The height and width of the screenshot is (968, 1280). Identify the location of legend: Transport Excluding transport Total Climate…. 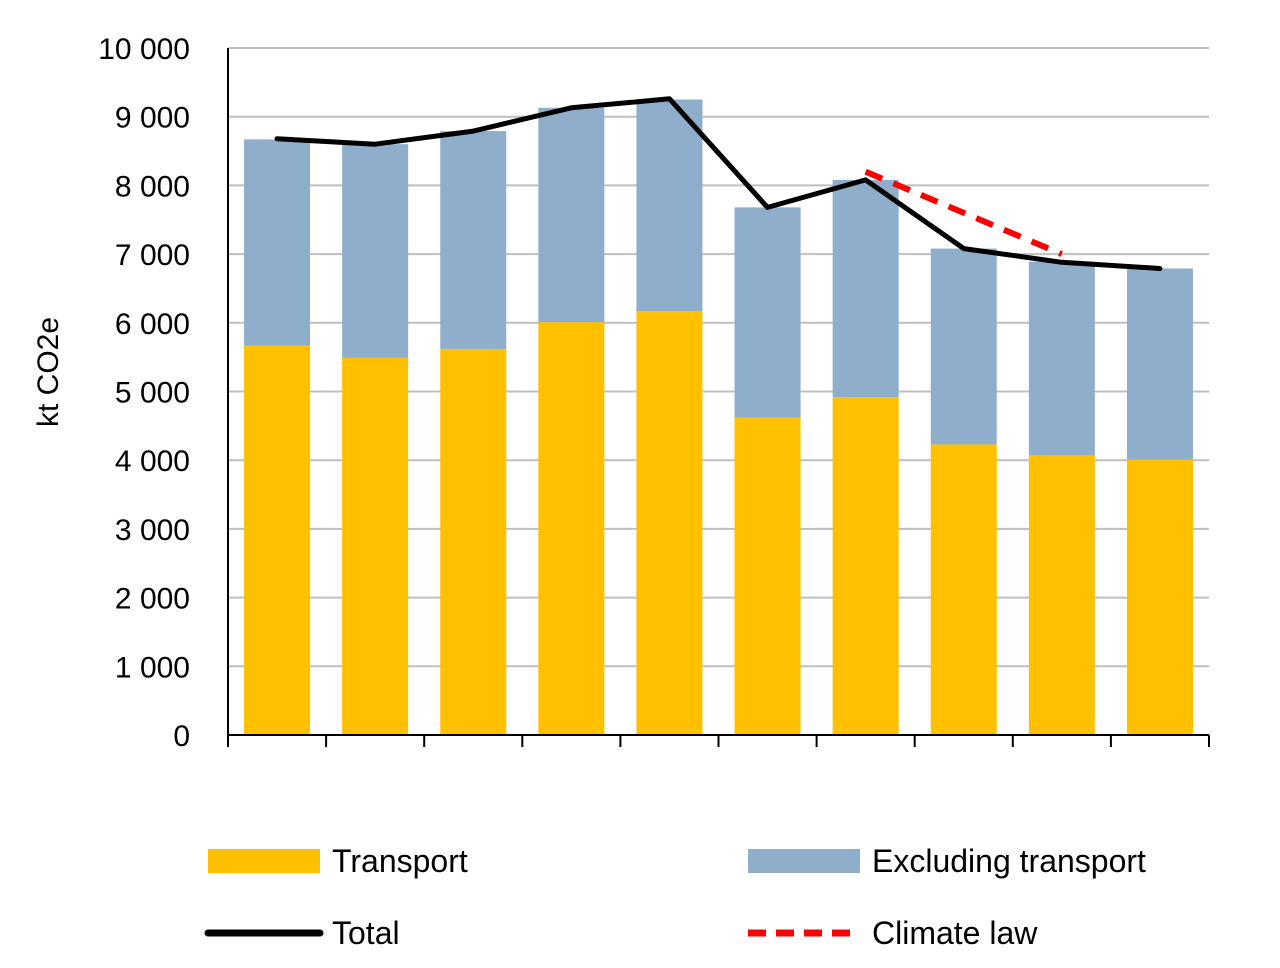
(675, 897).